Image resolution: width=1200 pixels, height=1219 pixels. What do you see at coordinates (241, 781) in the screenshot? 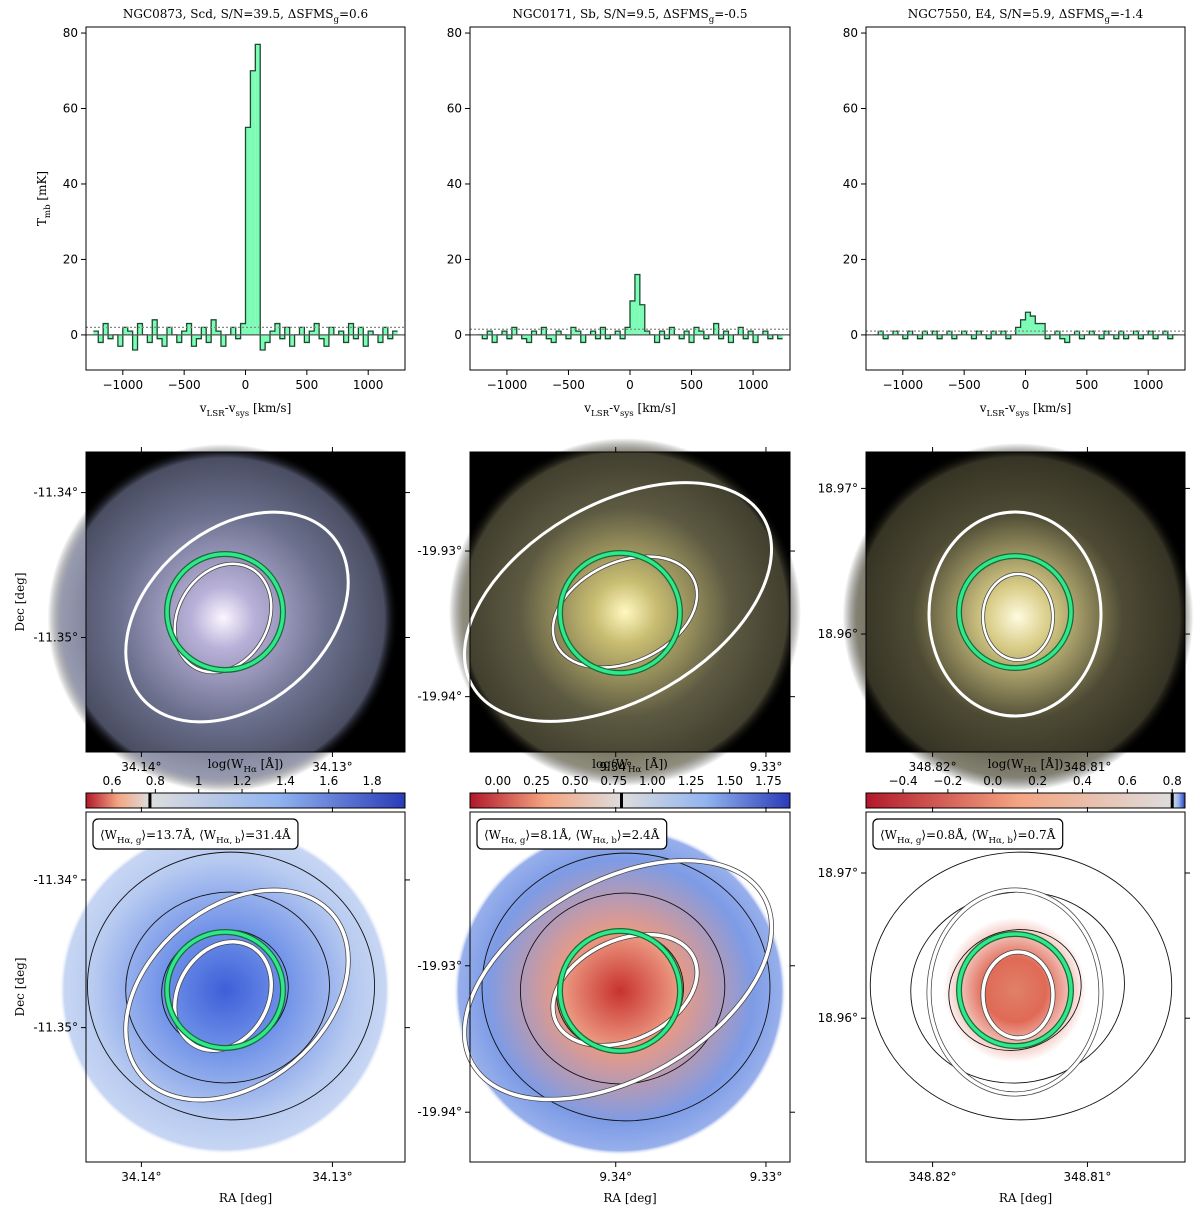
I see `colorbar-tick-label: 1.2` at bounding box center [241, 781].